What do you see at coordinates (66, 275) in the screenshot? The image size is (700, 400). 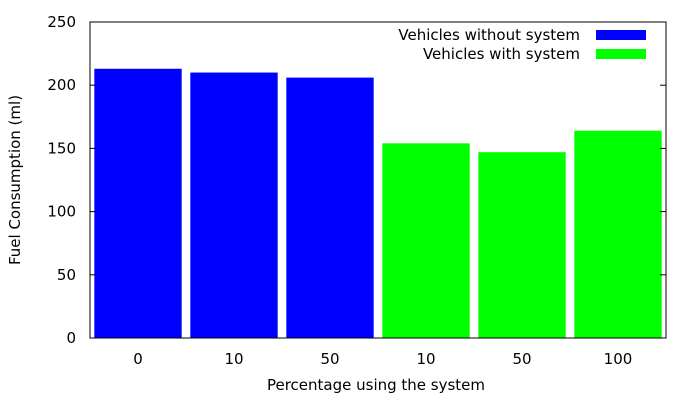 I see `y-tick-label: 50` at bounding box center [66, 275].